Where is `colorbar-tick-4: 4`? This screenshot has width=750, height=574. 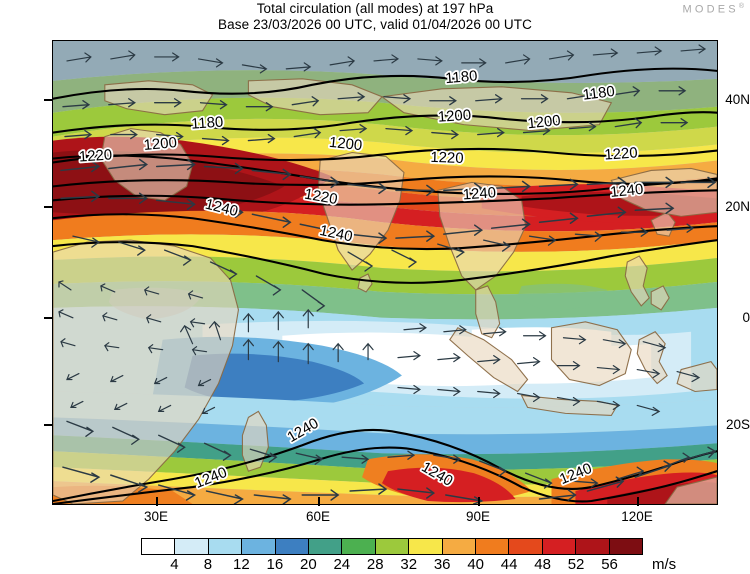 colorbar-tick-4: 4 is located at coordinates (174, 564).